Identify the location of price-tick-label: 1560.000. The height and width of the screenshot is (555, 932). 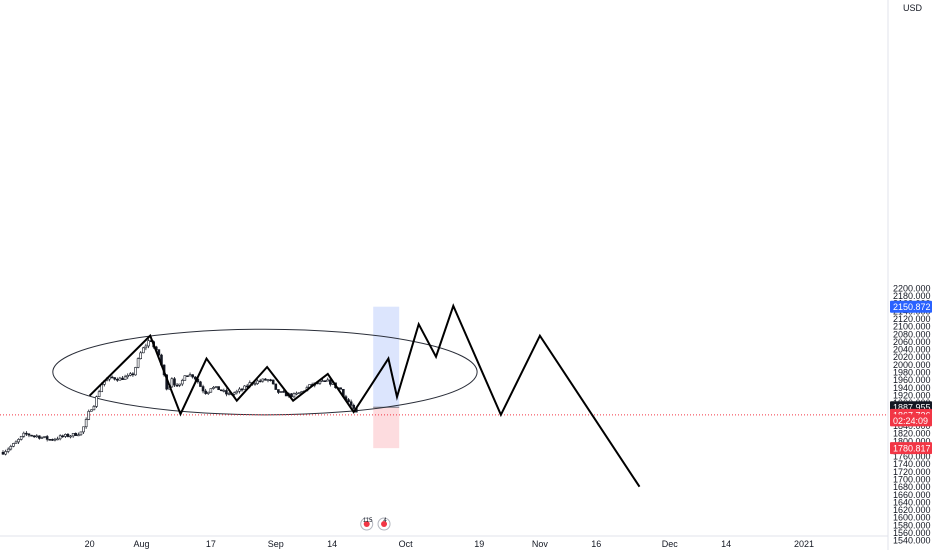
(912, 533).